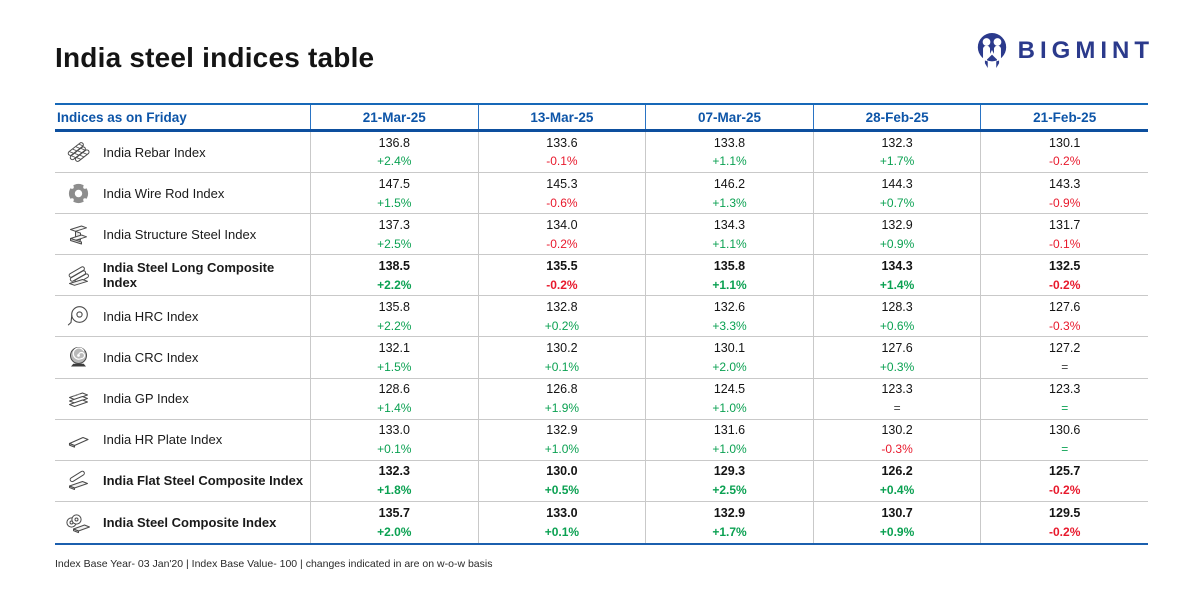 This screenshot has height=600, width=1200. What do you see at coordinates (562, 513) in the screenshot?
I see `index-value: 133.0` at bounding box center [562, 513].